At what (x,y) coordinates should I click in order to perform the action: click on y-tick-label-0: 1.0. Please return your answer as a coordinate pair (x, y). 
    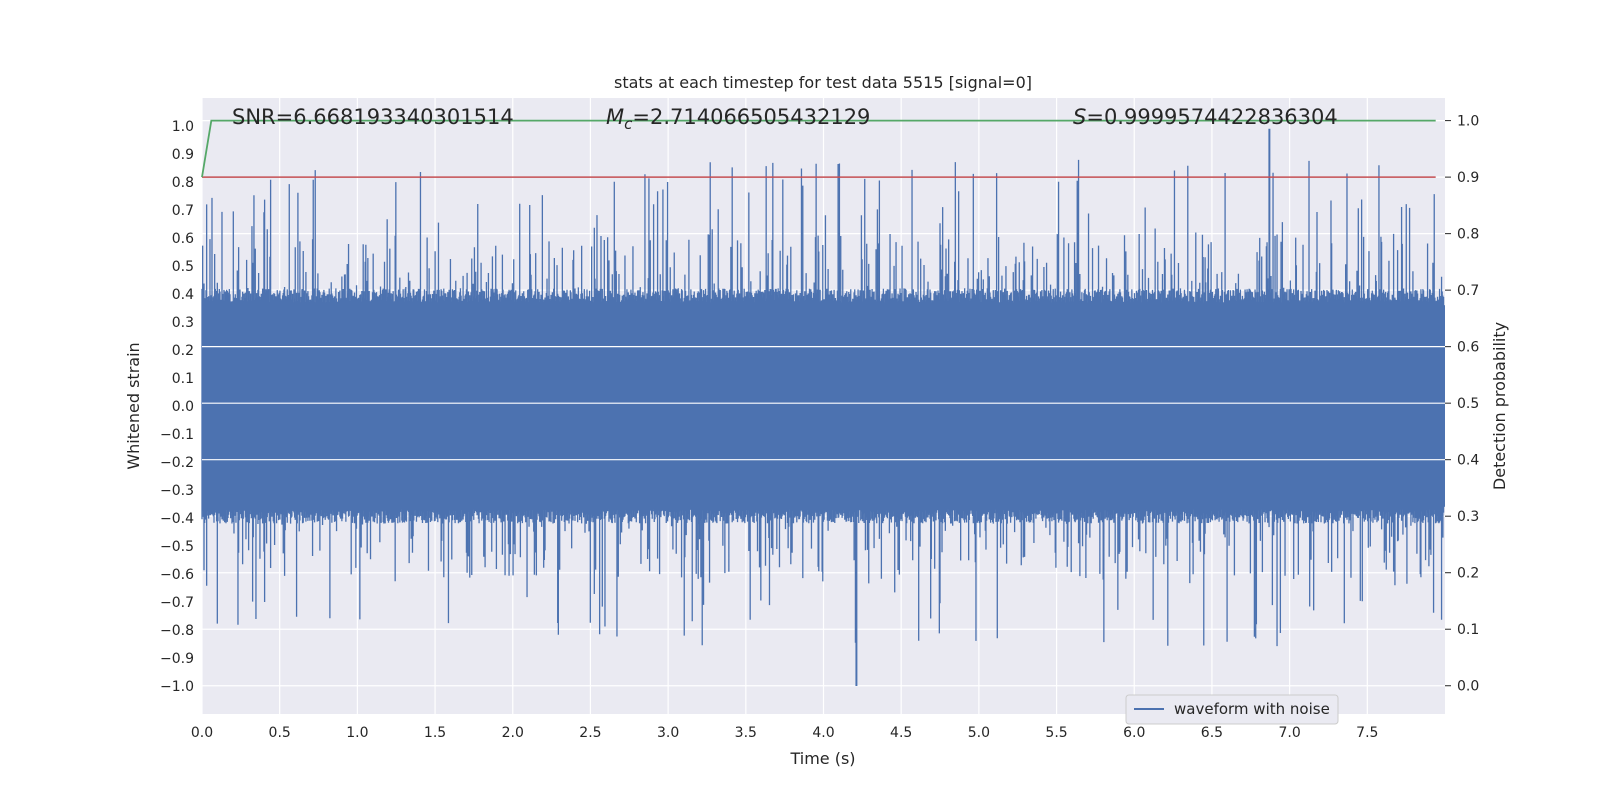
    Looking at the image, I should click on (183, 127).